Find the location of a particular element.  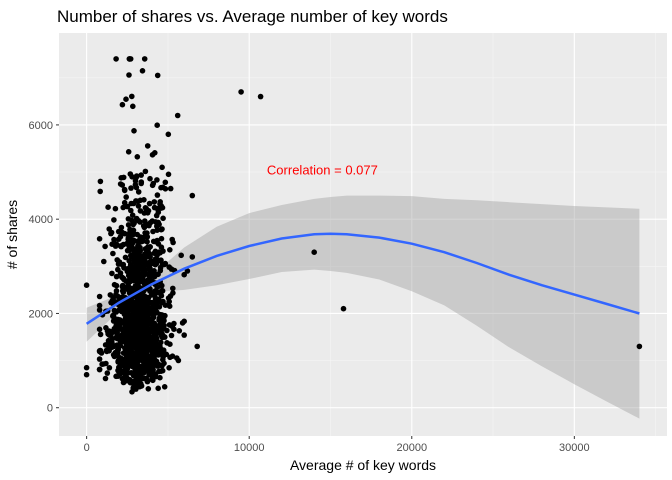

y-tick-label: 6000 is located at coordinates (41, 126).